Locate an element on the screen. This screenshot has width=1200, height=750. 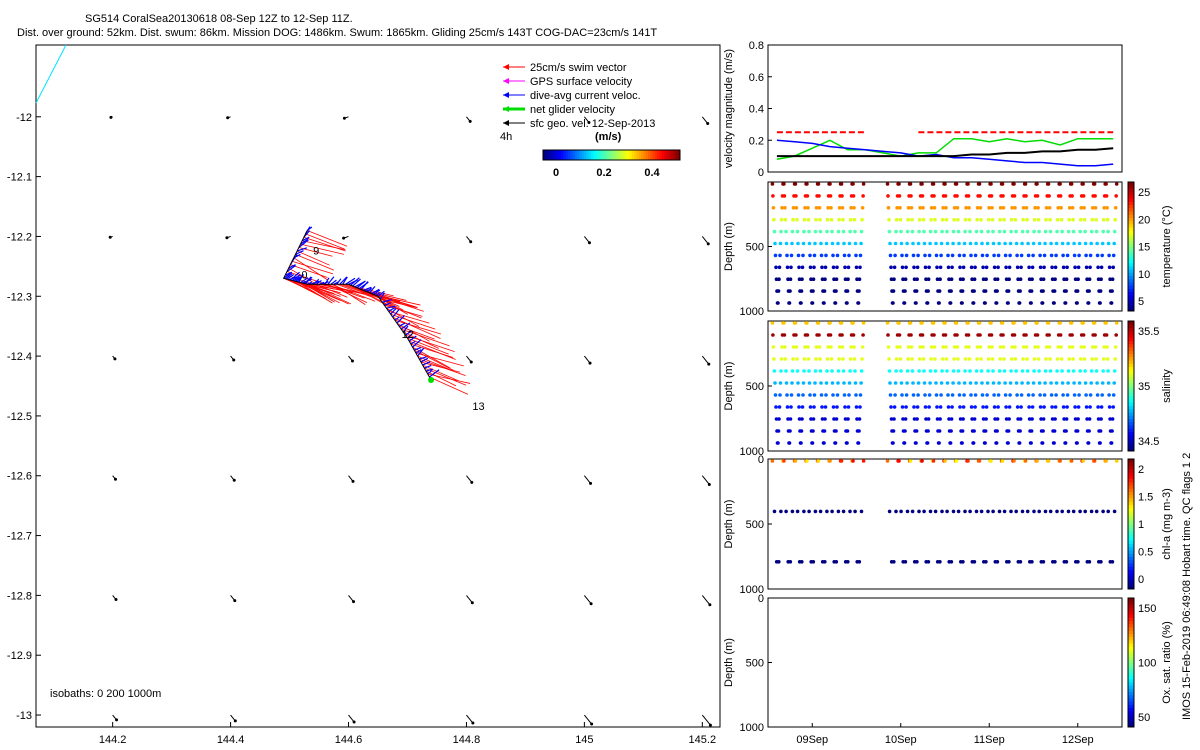
day-label: 9 is located at coordinates (316, 251).